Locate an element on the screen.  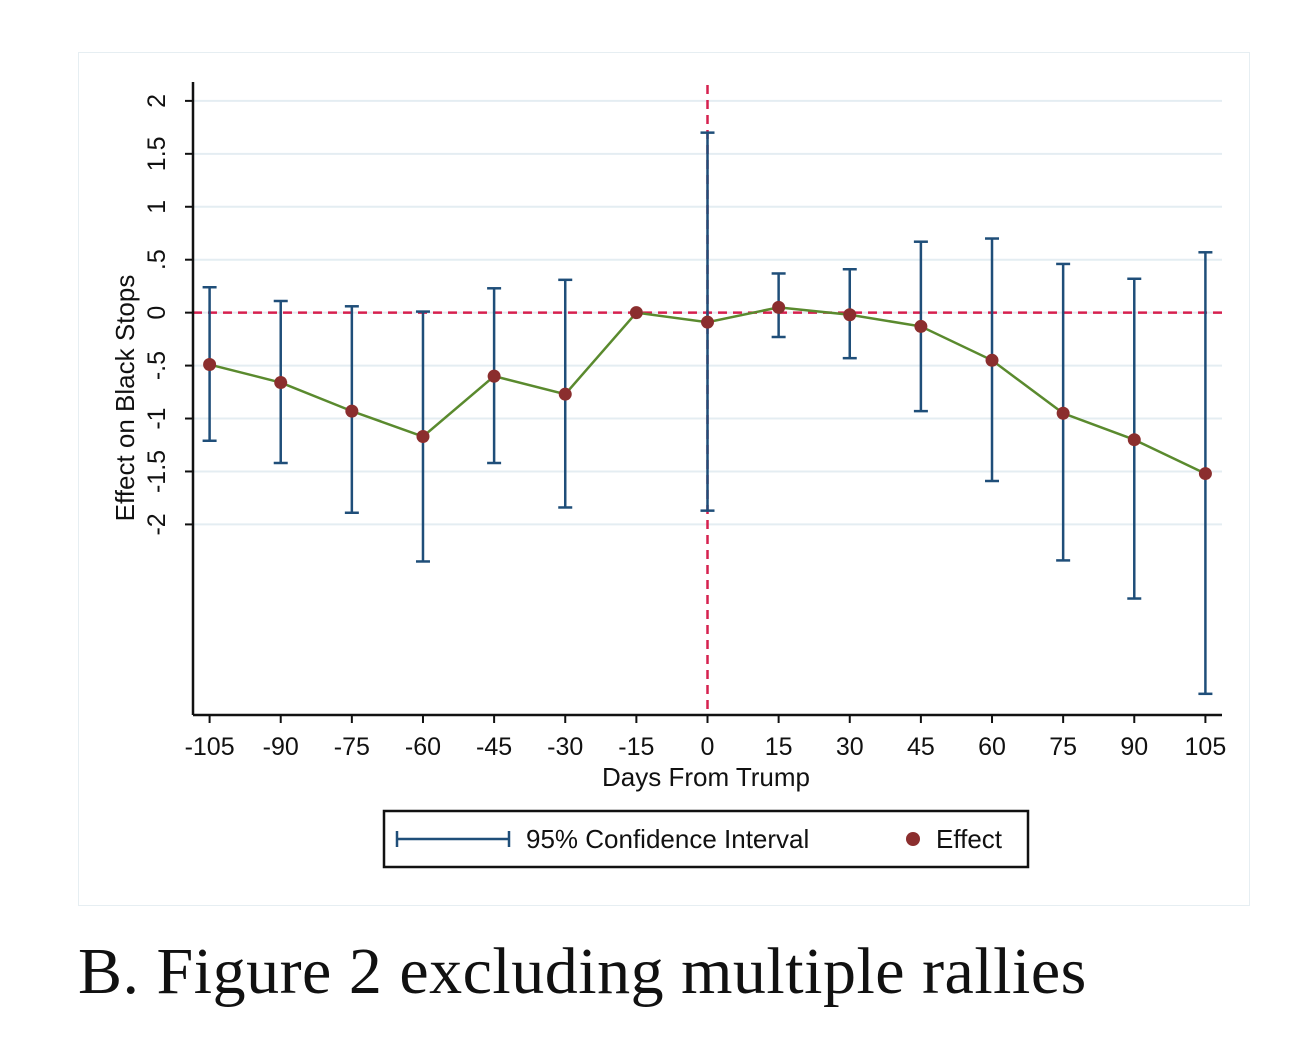
y-tick-label: 1 is located at coordinates (157, 207).